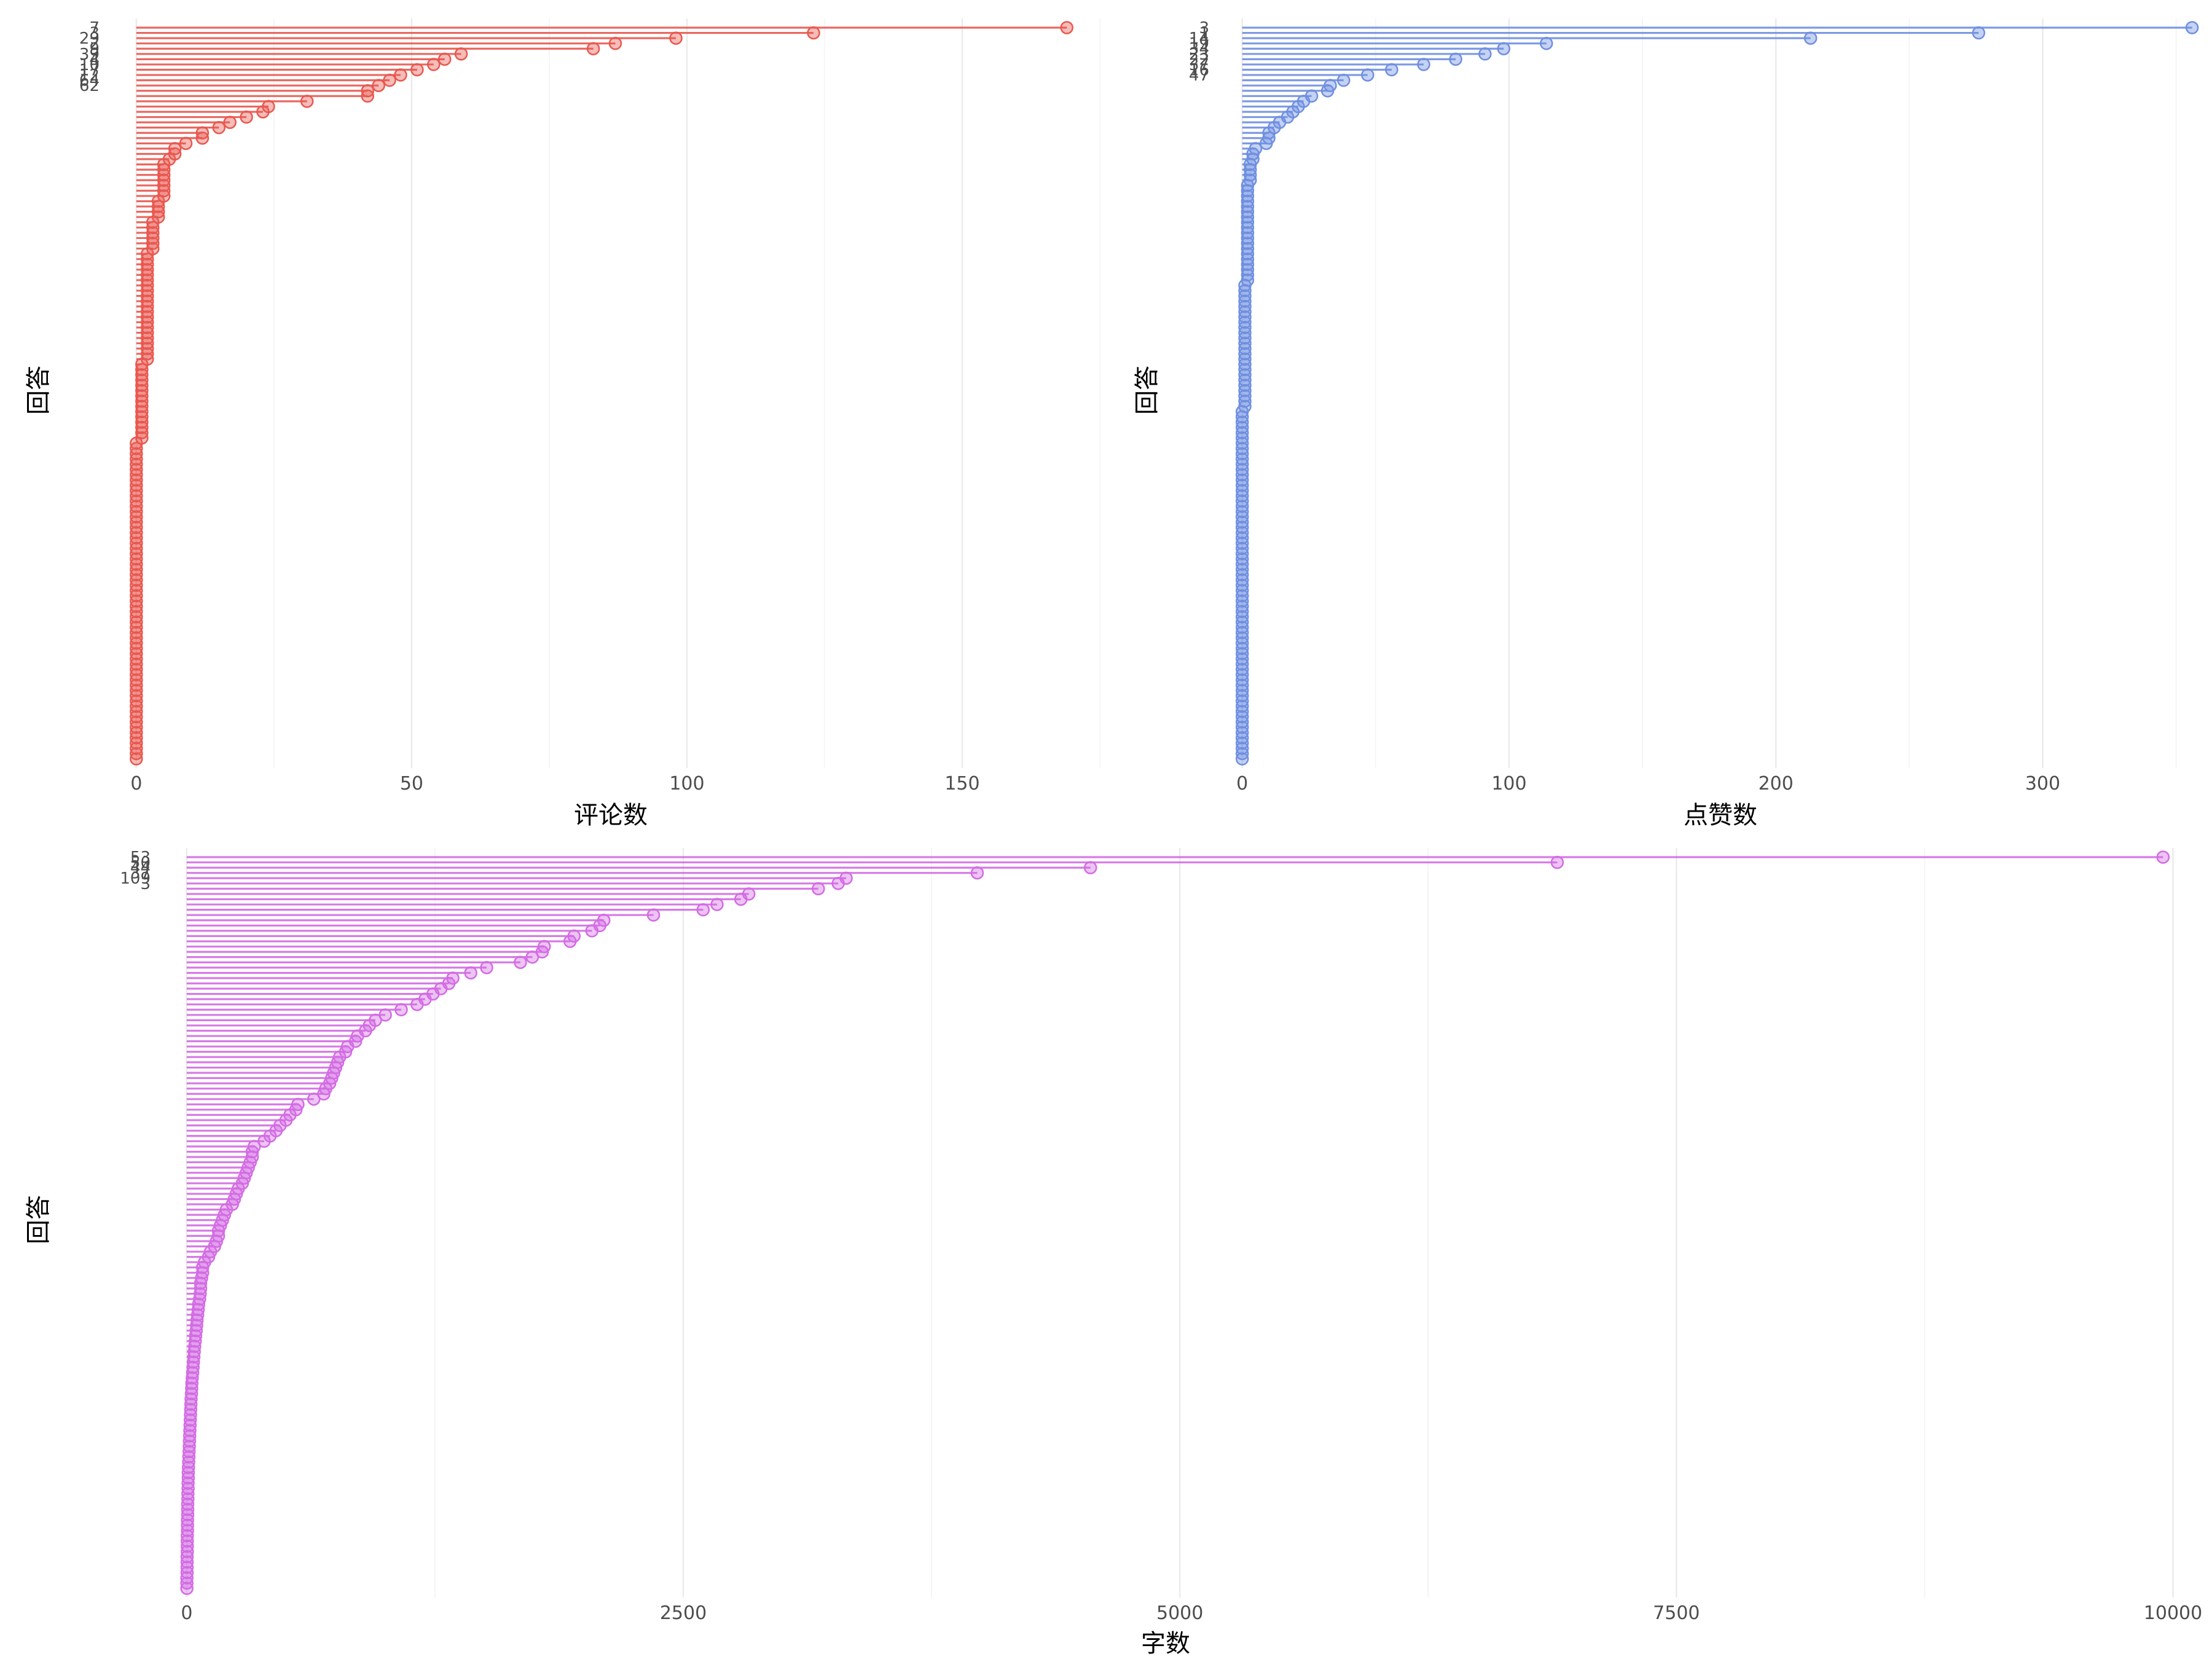 Image resolution: width=2212 pixels, height=1659 pixels. I want to click on comments-y-tick-label: 12, so click(89, 75).